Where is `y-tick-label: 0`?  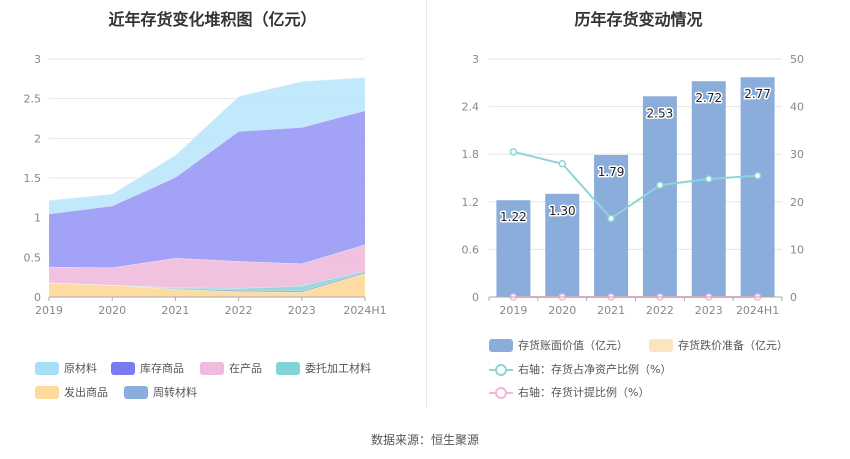
y-tick-label: 0 is located at coordinates (37, 297).